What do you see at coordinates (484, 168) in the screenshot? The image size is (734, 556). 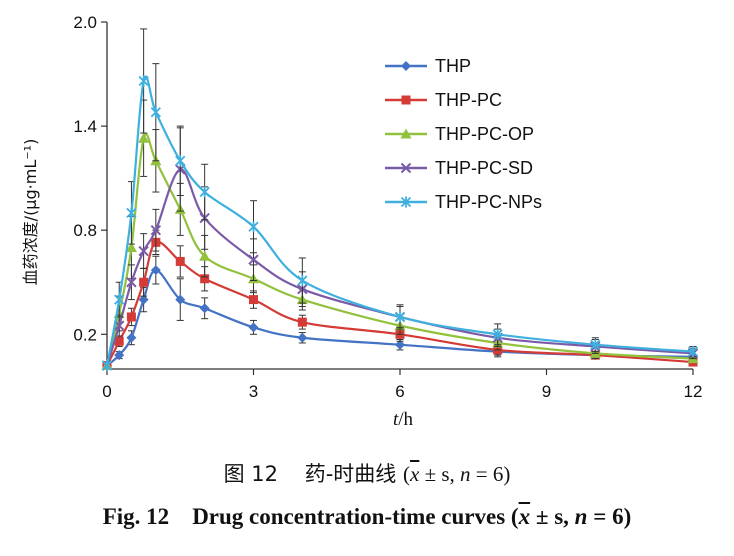 I see `legend-label: THP-PC-SD` at bounding box center [484, 168].